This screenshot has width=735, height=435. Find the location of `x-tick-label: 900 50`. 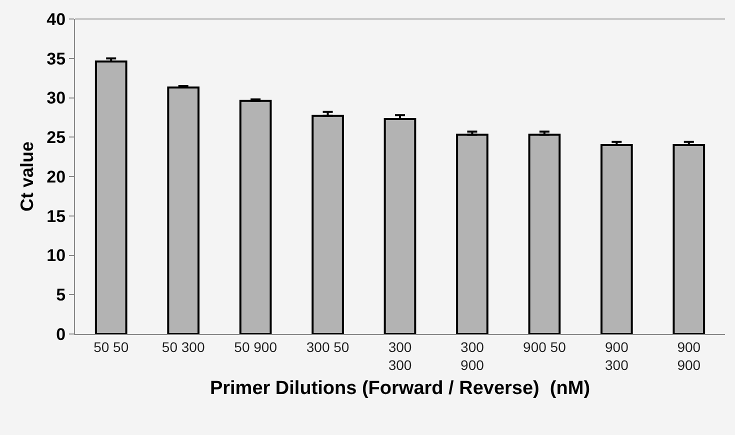

x-tick-label: 900 50 is located at coordinates (544, 346).